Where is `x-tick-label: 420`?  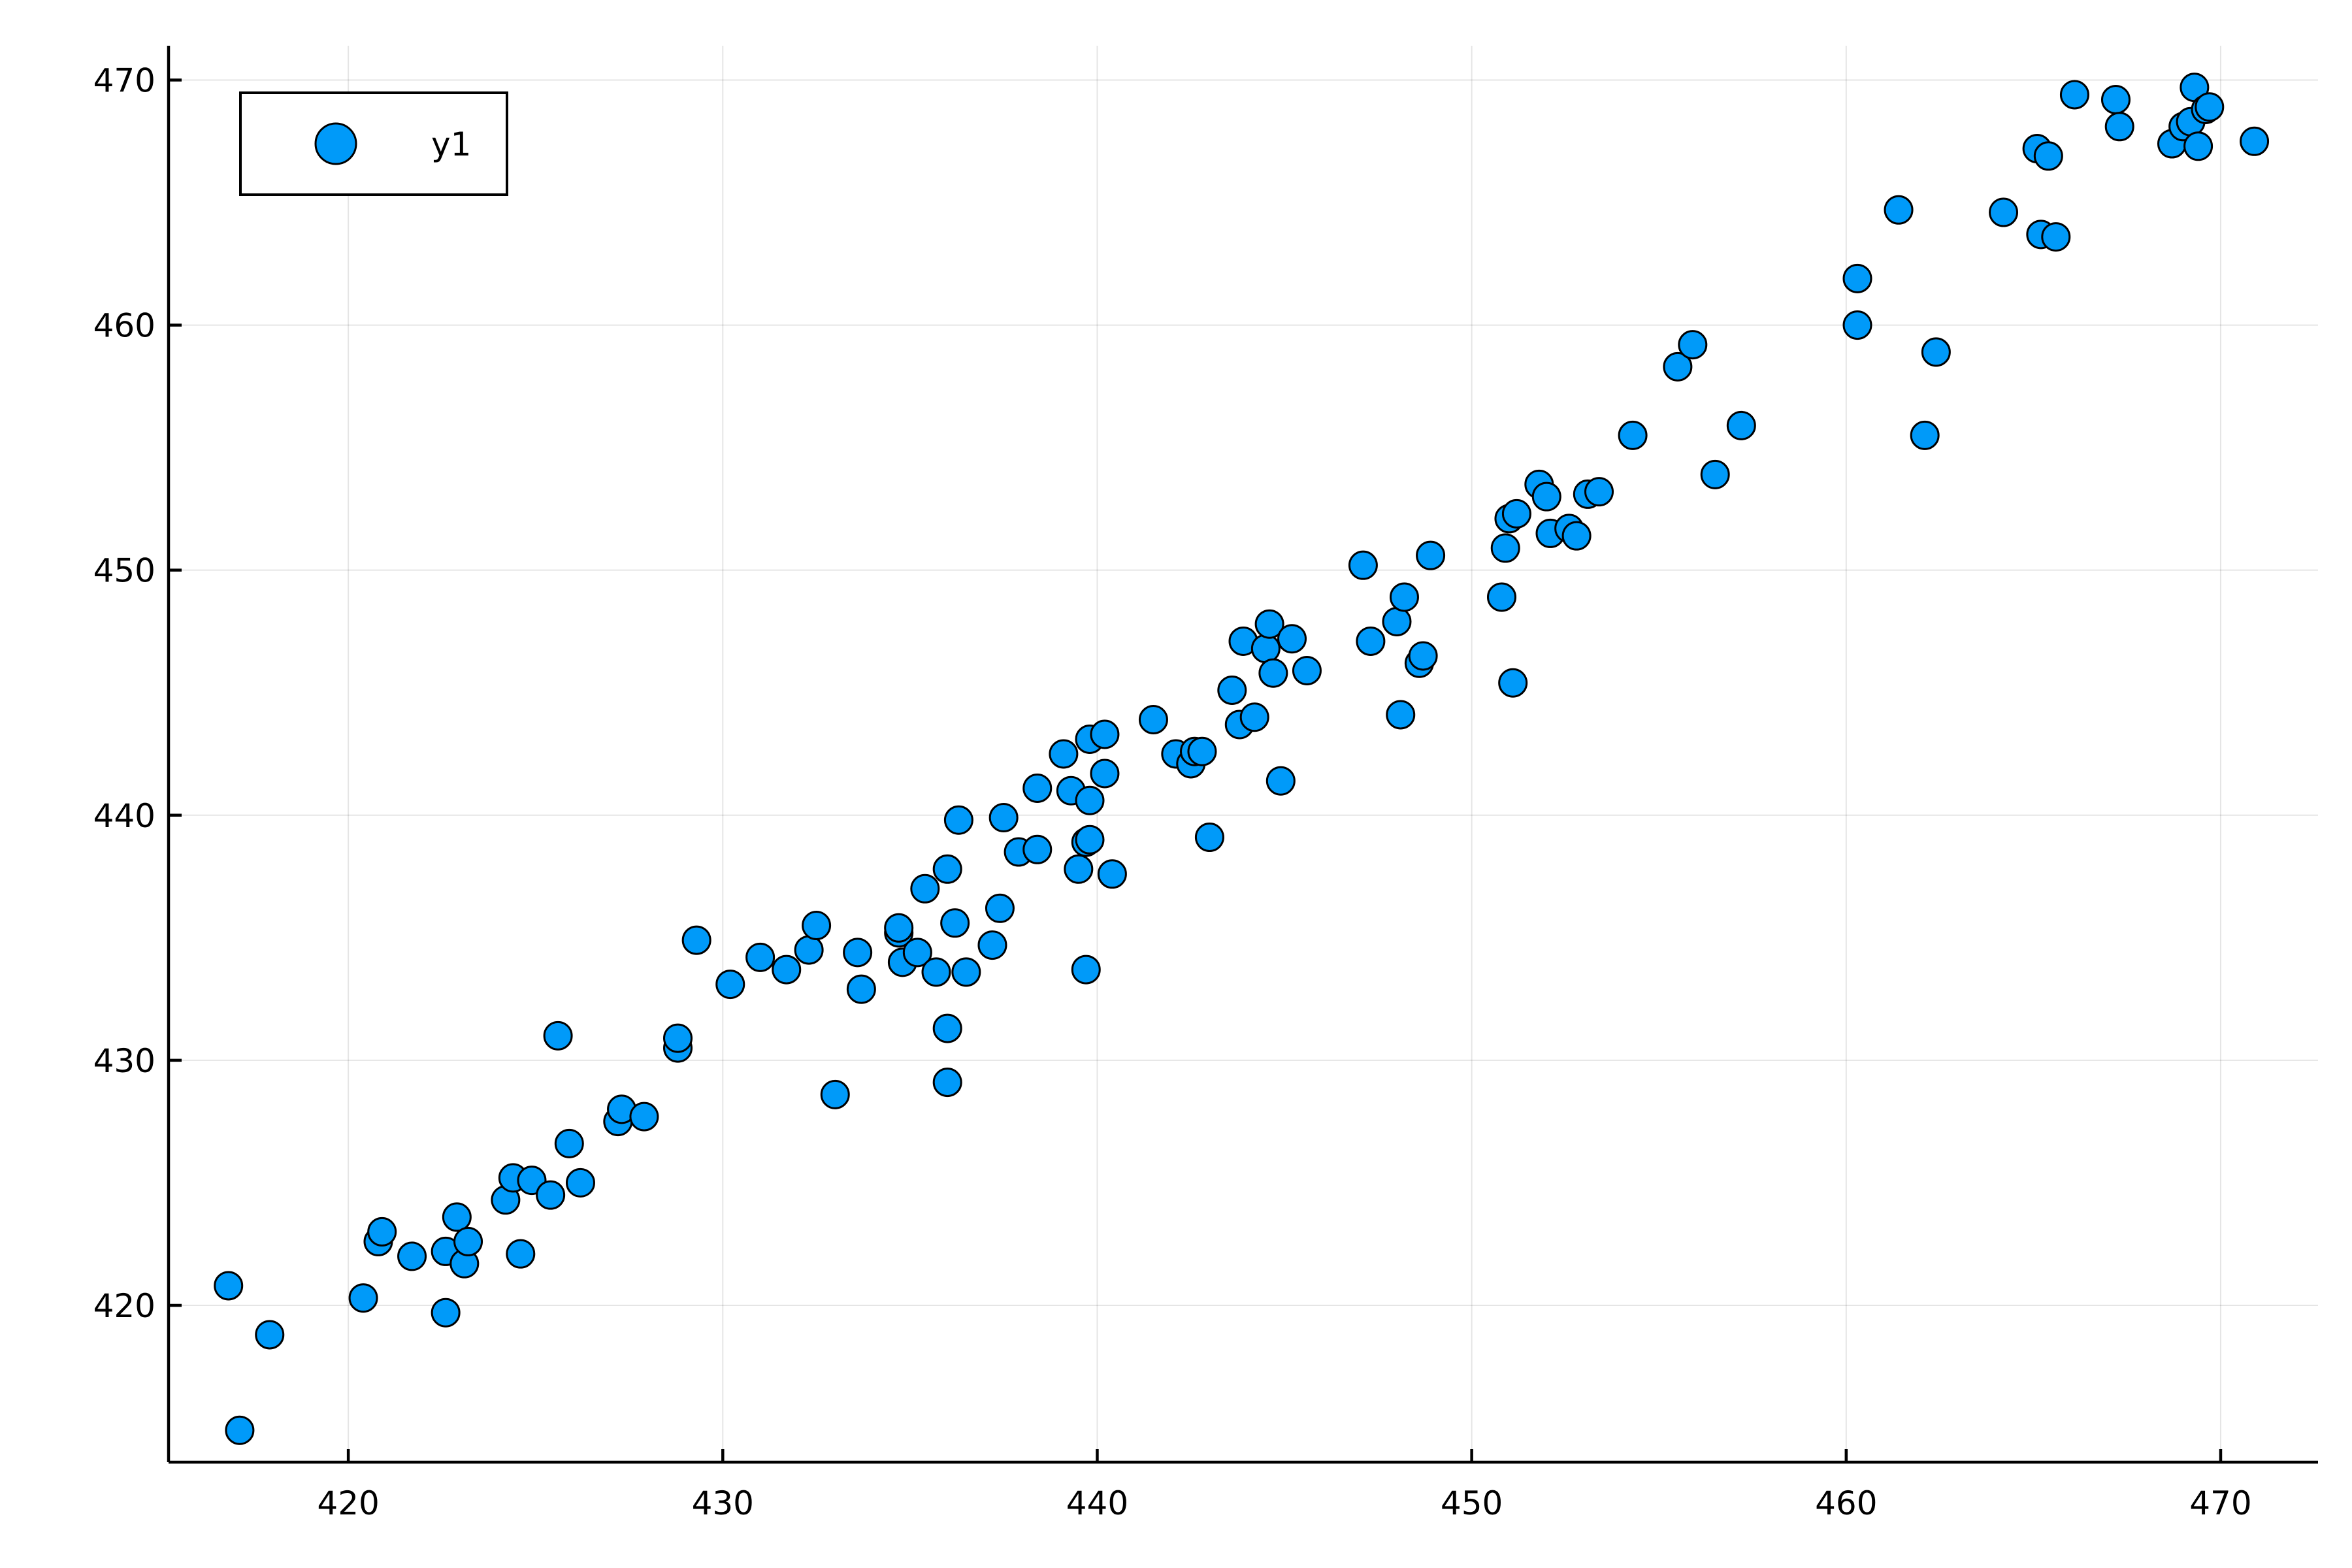 x-tick-label: 420 is located at coordinates (348, 1503).